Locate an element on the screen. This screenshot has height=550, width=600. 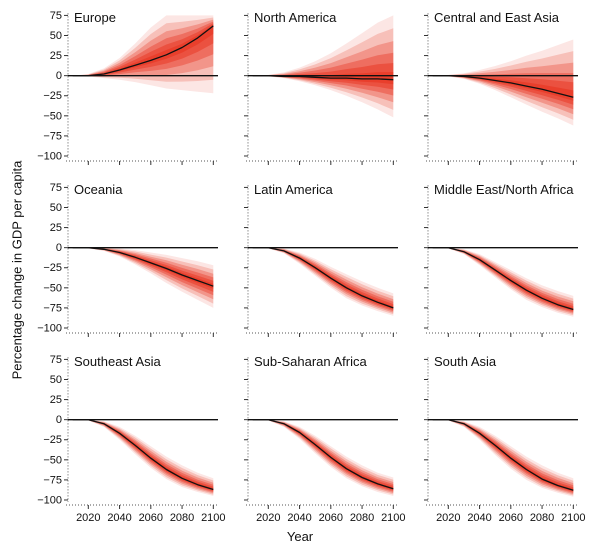
y-axis-label: Percentage change in GDP per capita is located at coordinates (17, 270).